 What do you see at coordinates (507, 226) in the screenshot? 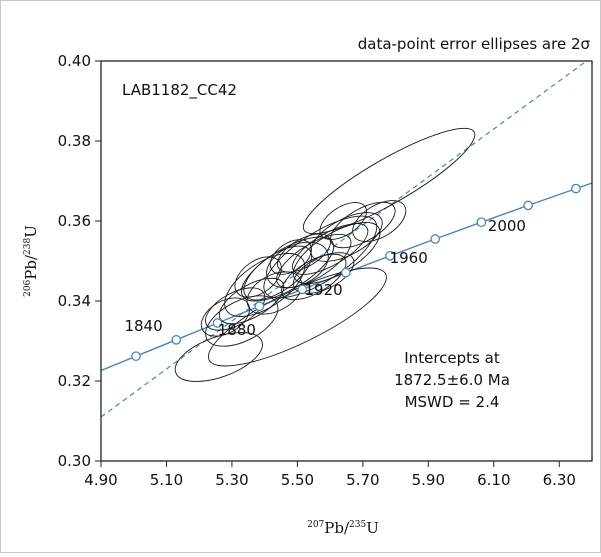
I see `concordia-age-label: 2000` at bounding box center [507, 226].